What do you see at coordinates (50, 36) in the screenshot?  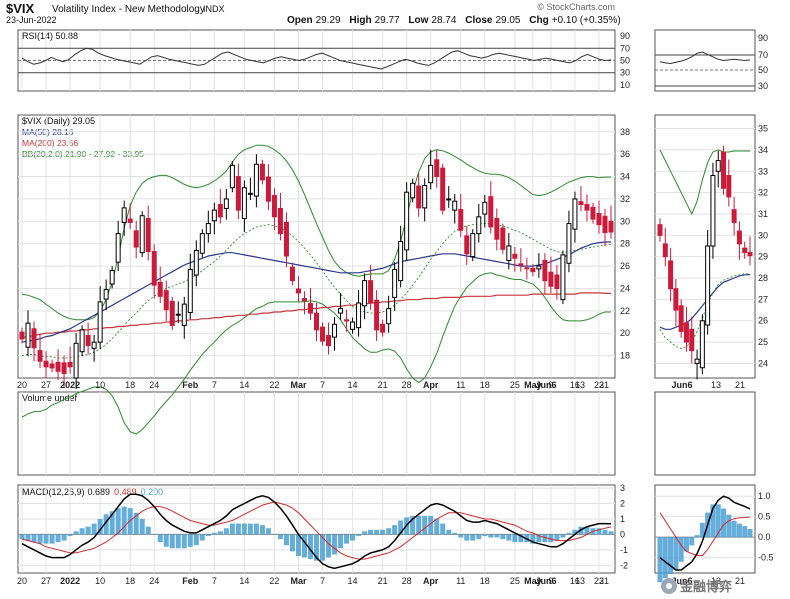 I see `rsi-label: RSI(14) 50.88` at bounding box center [50, 36].